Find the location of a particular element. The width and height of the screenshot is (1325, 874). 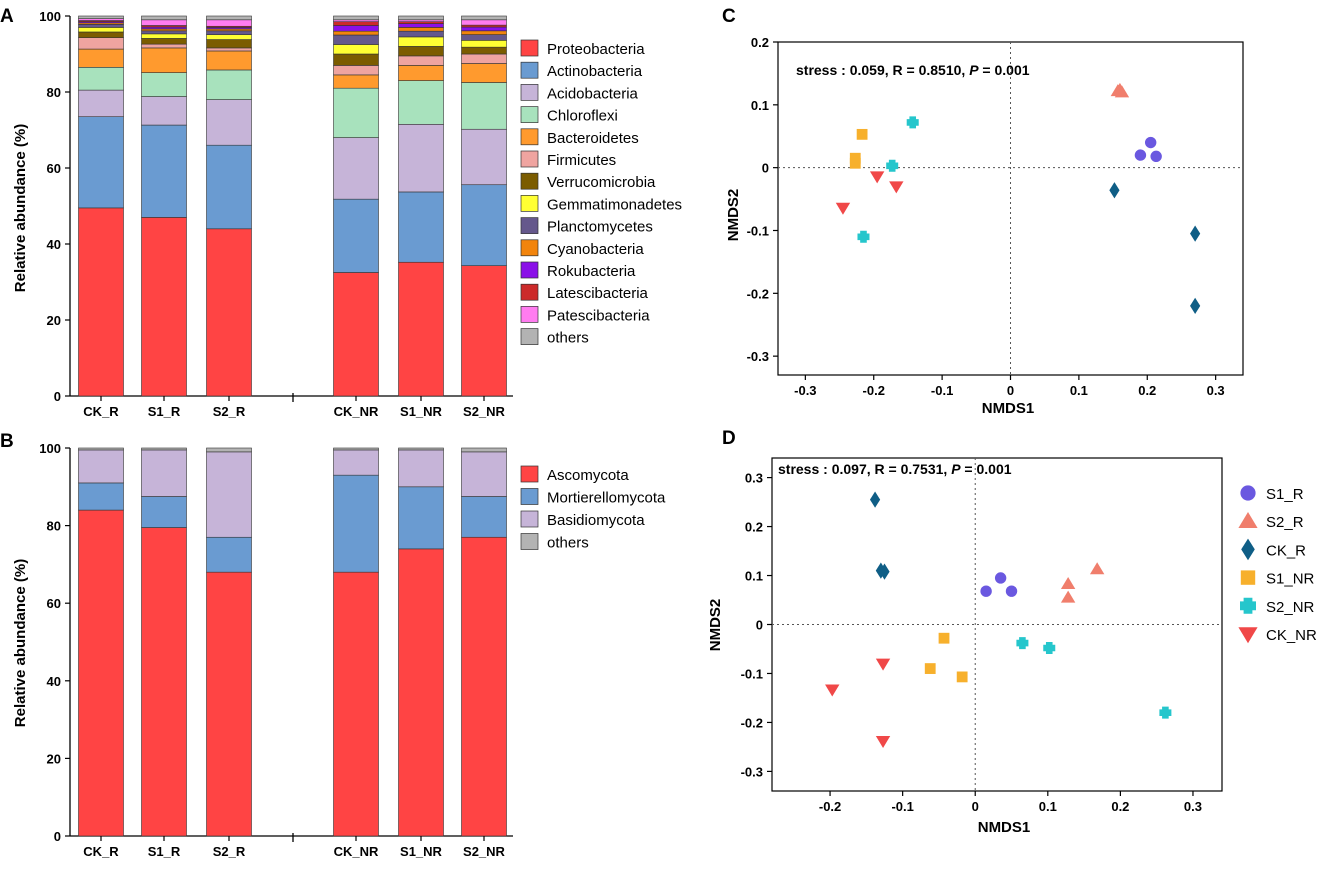

panel-d-label: D is located at coordinates (729, 438).